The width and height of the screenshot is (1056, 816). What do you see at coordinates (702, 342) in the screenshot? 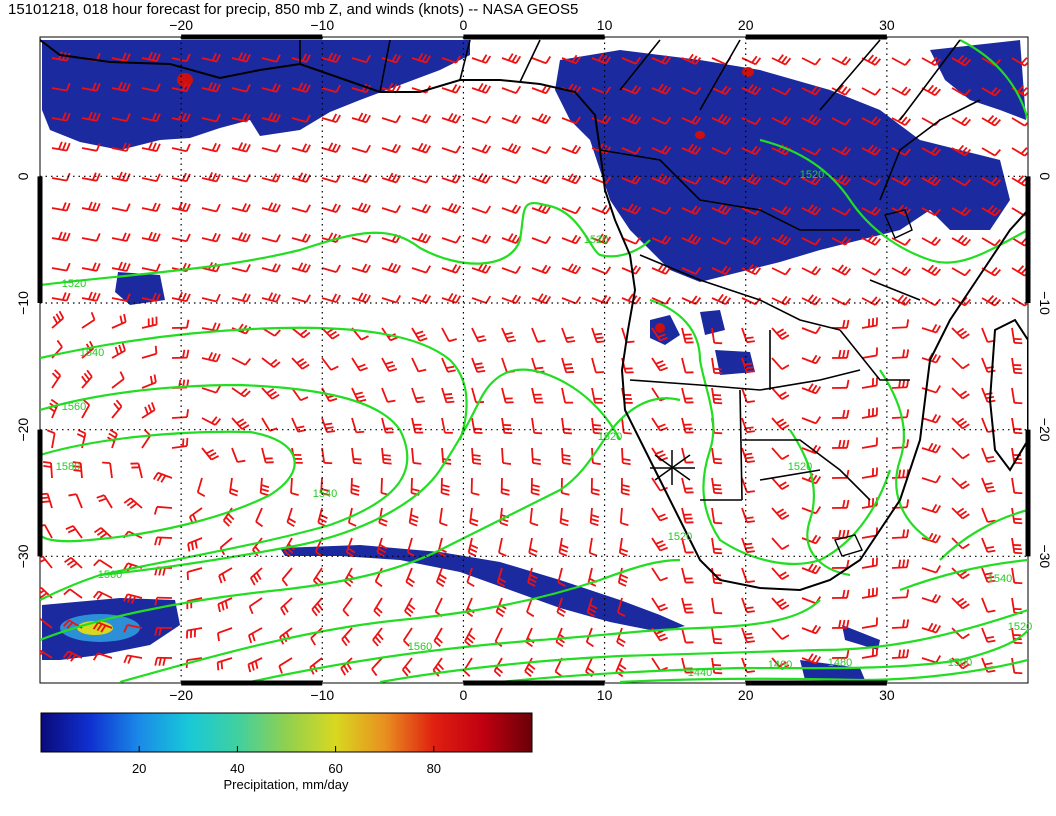
I see `precip-area-angola-cells` at bounding box center [702, 342].